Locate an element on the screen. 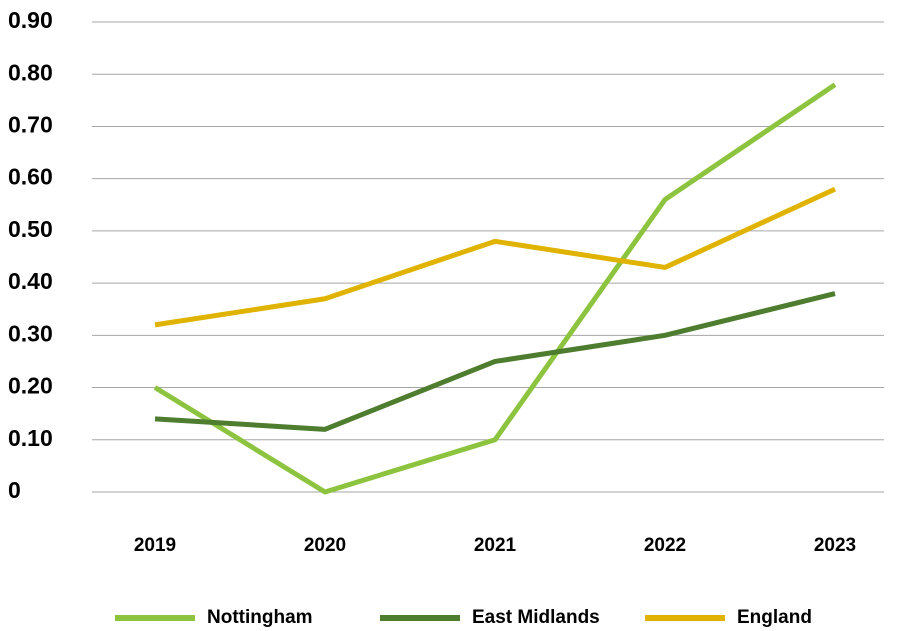  x-tick-label: 2021 is located at coordinates (495, 545).